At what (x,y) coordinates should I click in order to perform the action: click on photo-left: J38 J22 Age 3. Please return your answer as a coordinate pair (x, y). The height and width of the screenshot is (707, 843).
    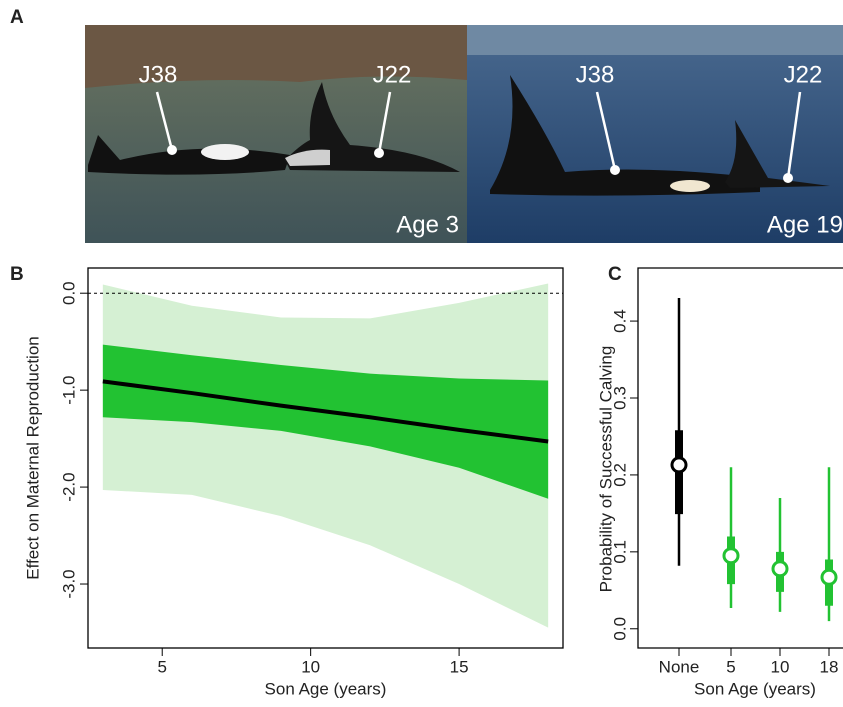
    Looking at the image, I should click on (276, 134).